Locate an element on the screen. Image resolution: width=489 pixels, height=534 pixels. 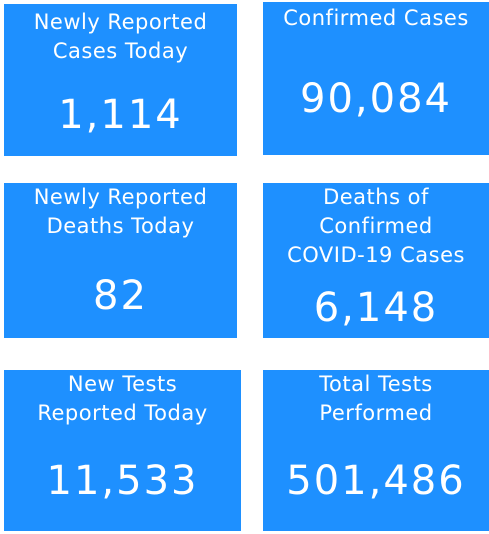
tile-label: Newly Reported Cases Today is located at coordinates (120, 37).